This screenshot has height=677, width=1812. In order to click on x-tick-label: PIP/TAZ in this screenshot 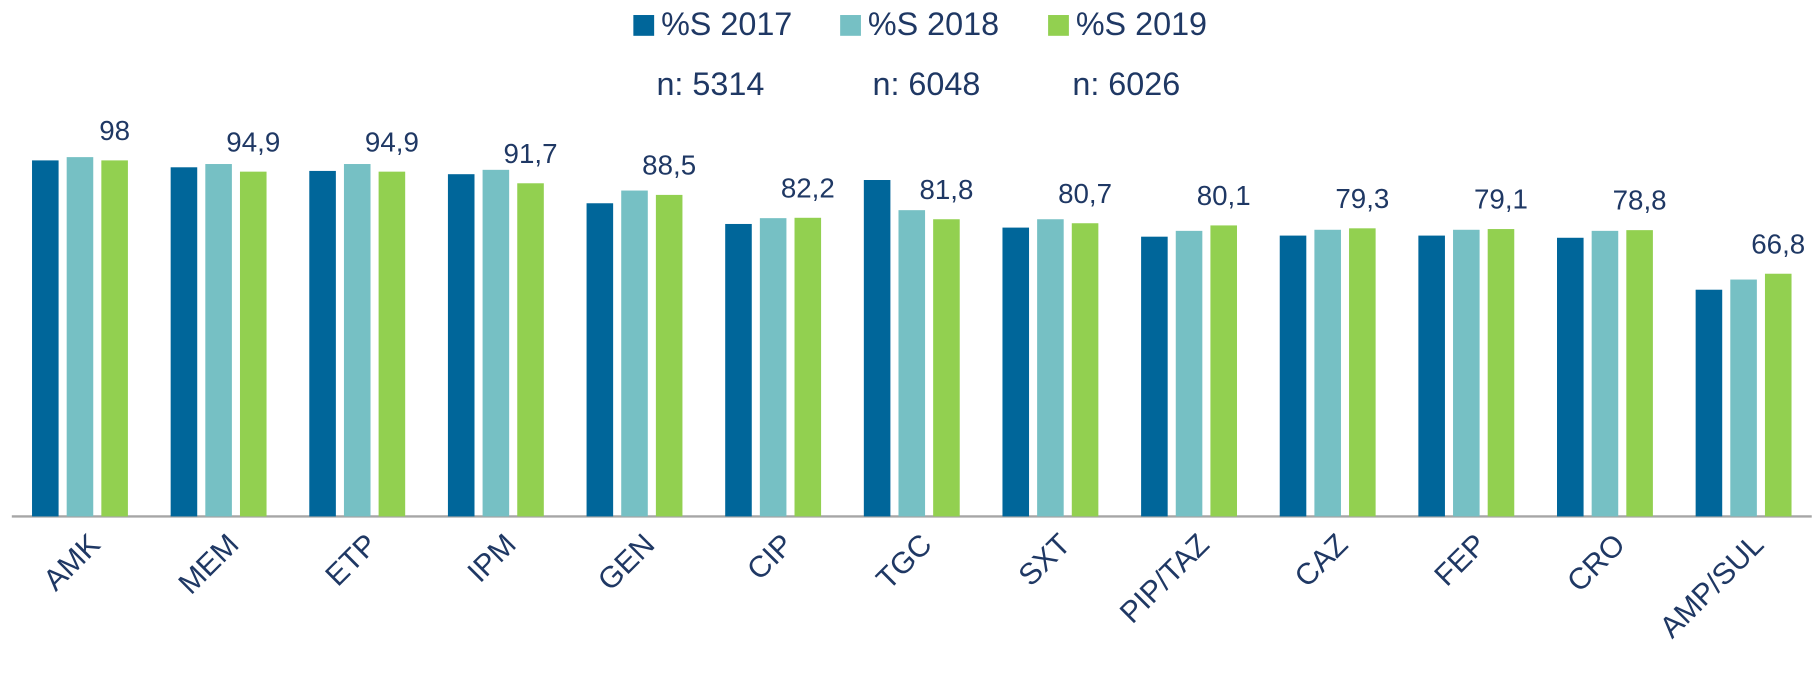, I will do `click(1165, 579)`.